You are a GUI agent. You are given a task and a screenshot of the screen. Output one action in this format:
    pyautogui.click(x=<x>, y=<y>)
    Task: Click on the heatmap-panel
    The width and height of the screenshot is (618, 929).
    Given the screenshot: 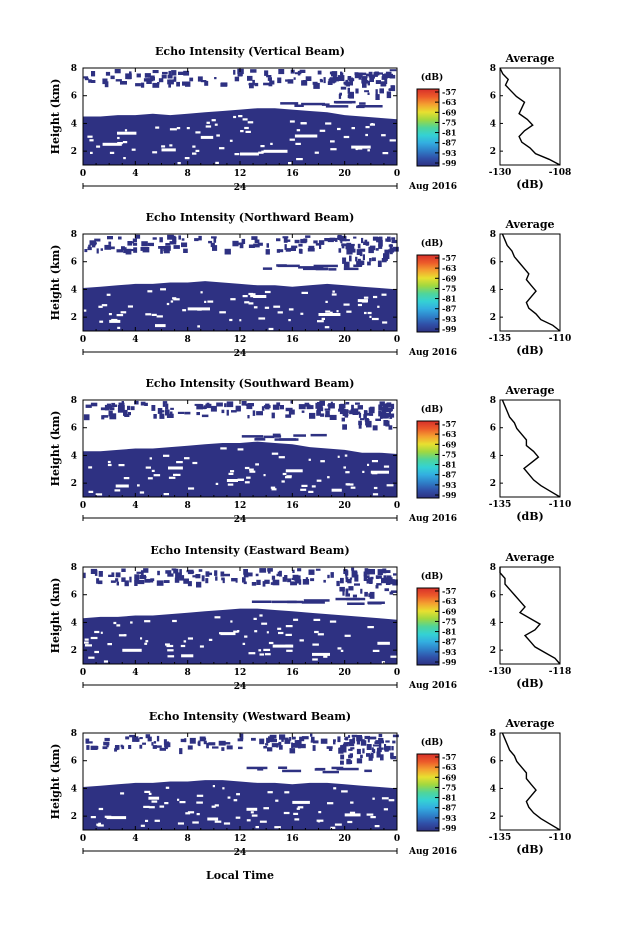 What is the action you would take?
    pyautogui.click(x=240, y=116)
    